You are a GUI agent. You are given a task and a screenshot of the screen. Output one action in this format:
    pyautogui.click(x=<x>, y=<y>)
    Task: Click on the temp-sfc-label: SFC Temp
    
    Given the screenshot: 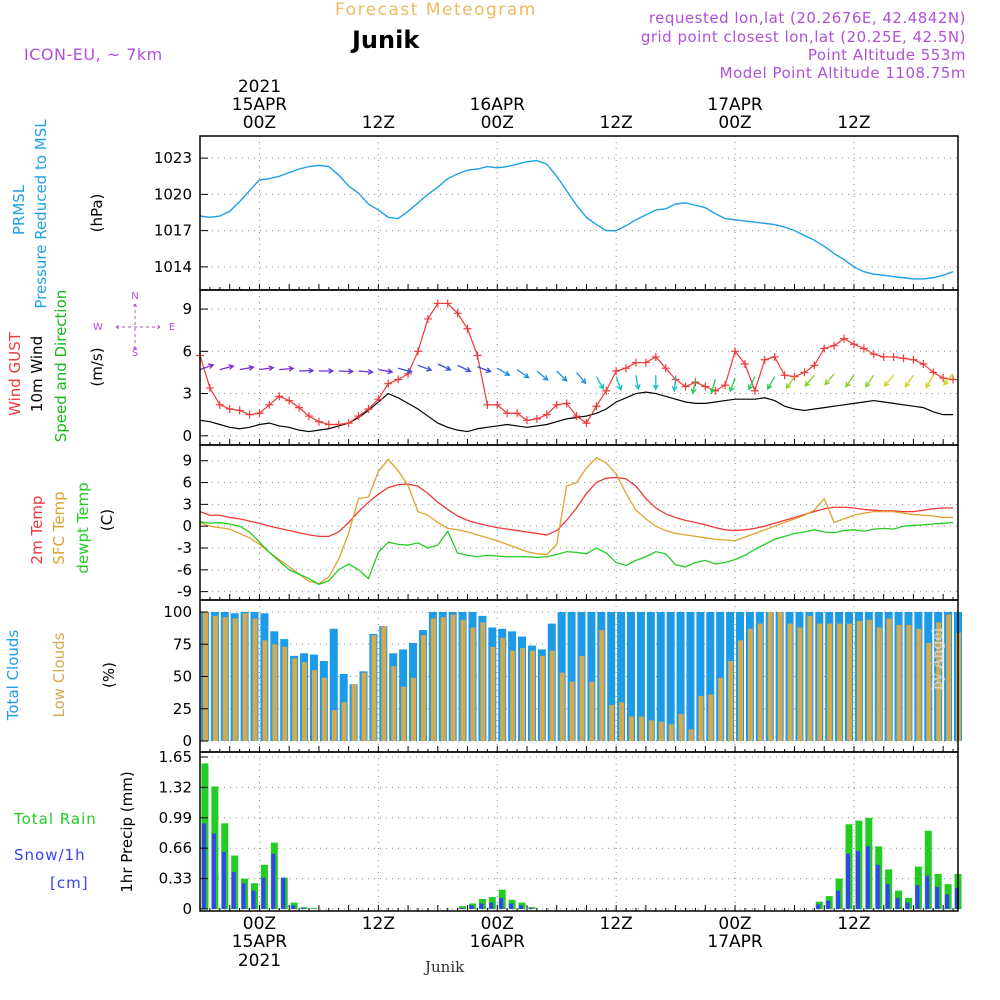 What is the action you would take?
    pyautogui.click(x=59, y=527)
    